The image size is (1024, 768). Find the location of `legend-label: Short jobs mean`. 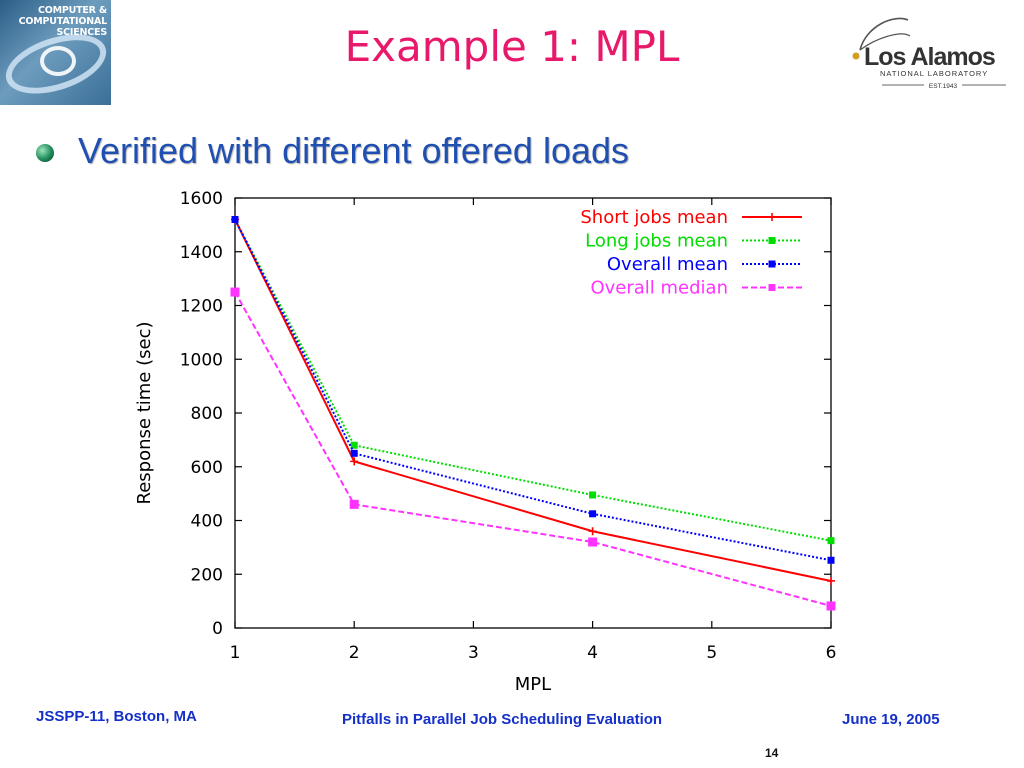

legend-label: Short jobs mean is located at coordinates (654, 217).